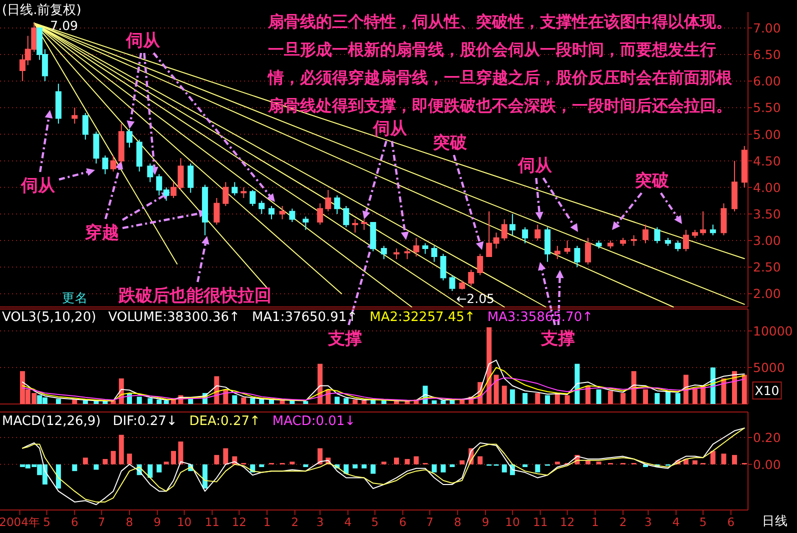  What do you see at coordinates (195, 296) in the screenshot?
I see `annotation: 跌破后也能很快拉回` at bounding box center [195, 296].